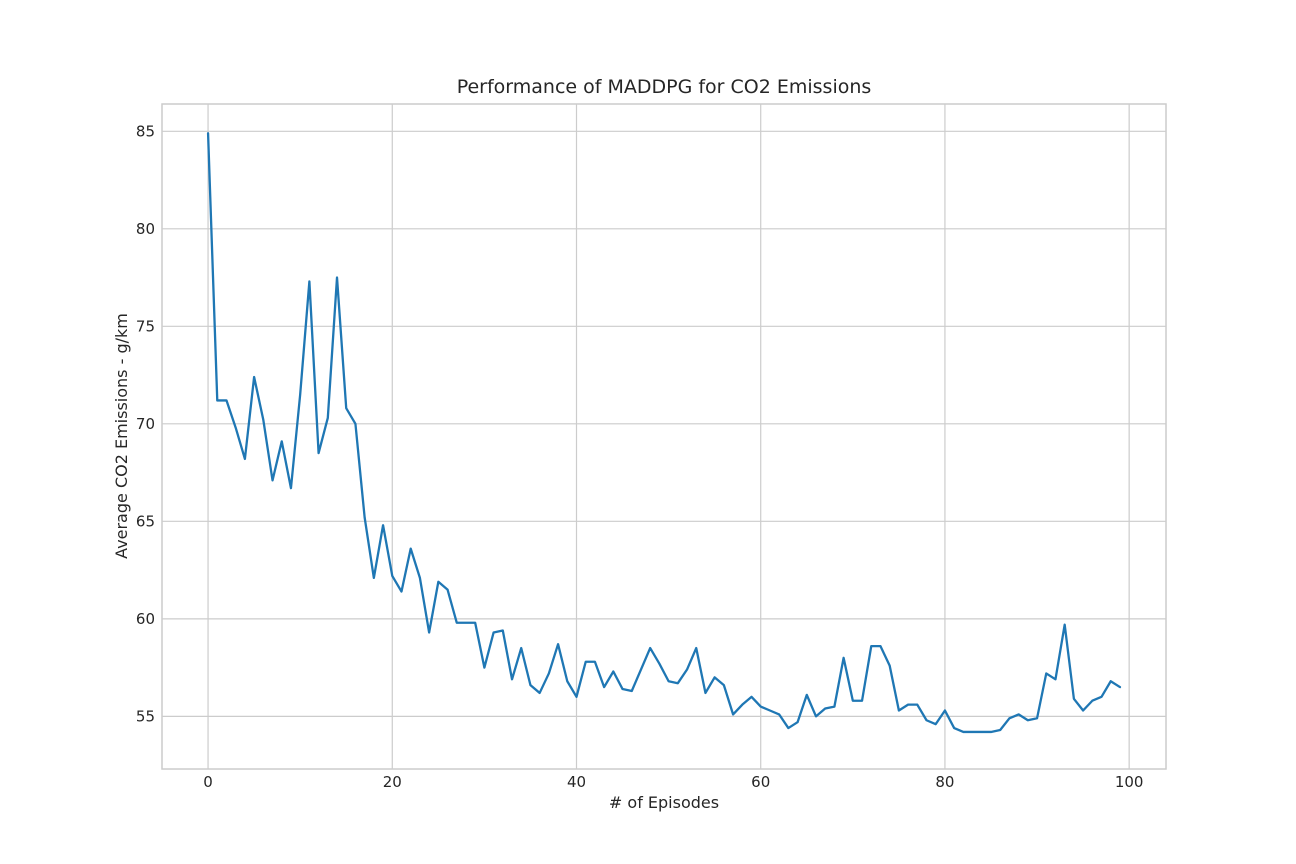  What do you see at coordinates (145, 229) in the screenshot?
I see `y-tick-label: 80` at bounding box center [145, 229].